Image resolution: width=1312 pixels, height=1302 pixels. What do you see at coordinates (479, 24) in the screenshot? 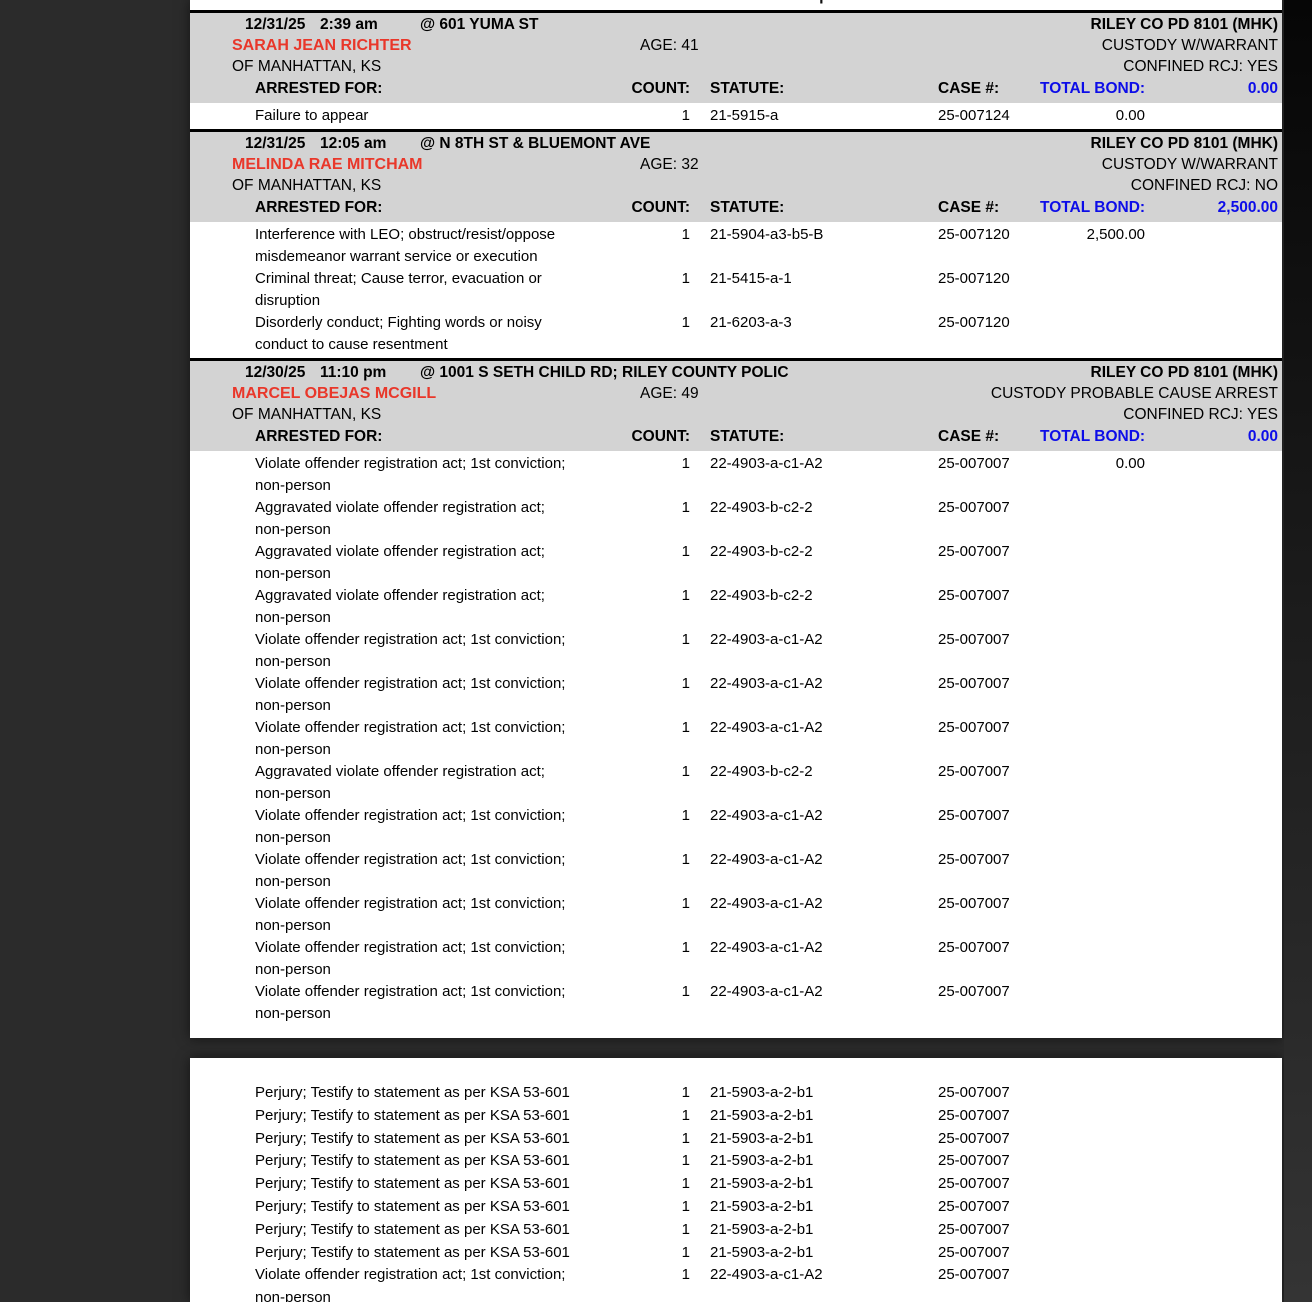
I see `arrest-location: @ 601 YUMA ST` at bounding box center [479, 24].